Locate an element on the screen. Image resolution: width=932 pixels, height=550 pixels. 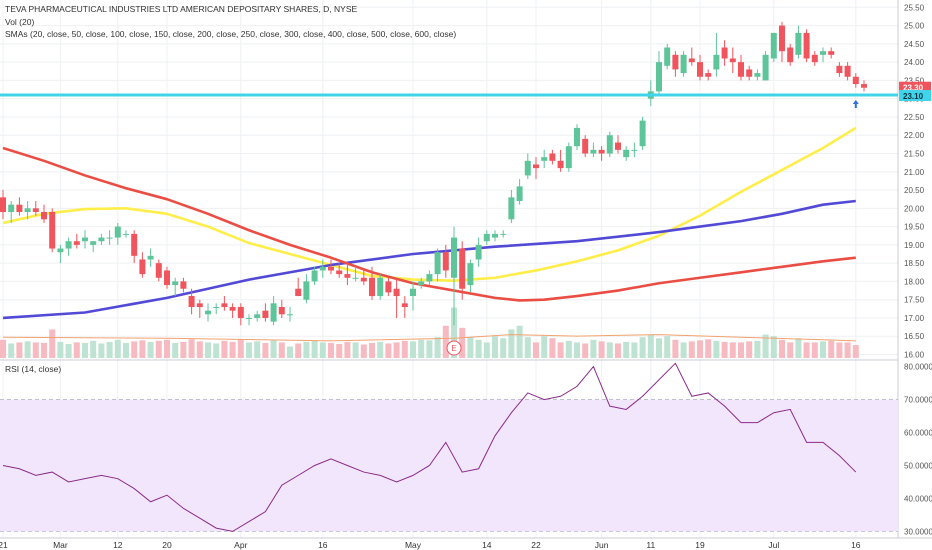
price-tick-label: 22.00 is located at coordinates (914, 135).